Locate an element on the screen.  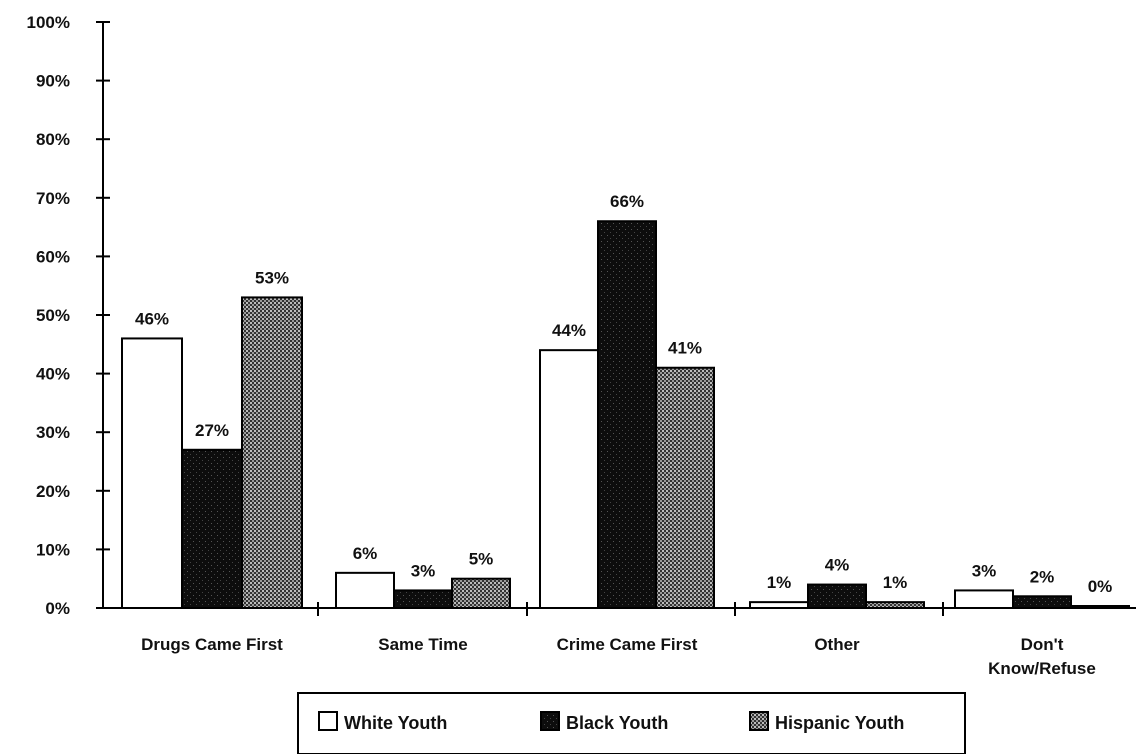
x-category-label: Drugs Came First is located at coordinates (212, 644).